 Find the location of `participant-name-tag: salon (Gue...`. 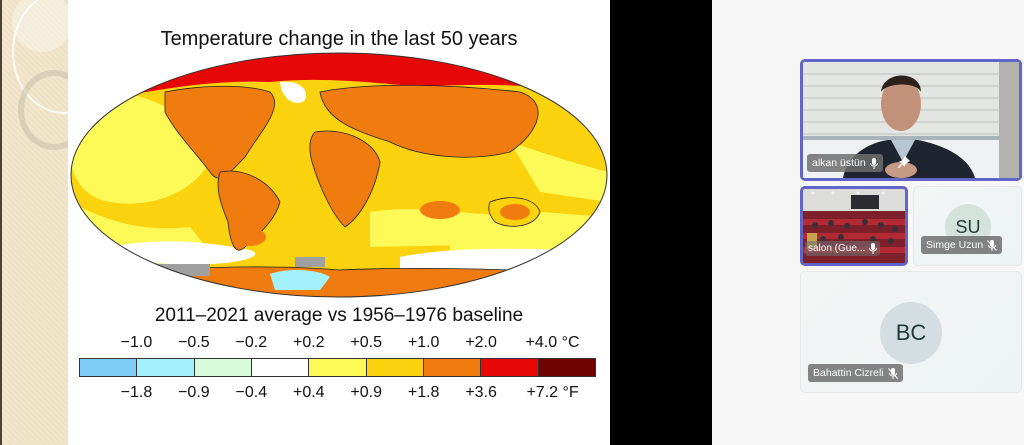

participant-name-tag: salon (Gue... is located at coordinates (843, 248).